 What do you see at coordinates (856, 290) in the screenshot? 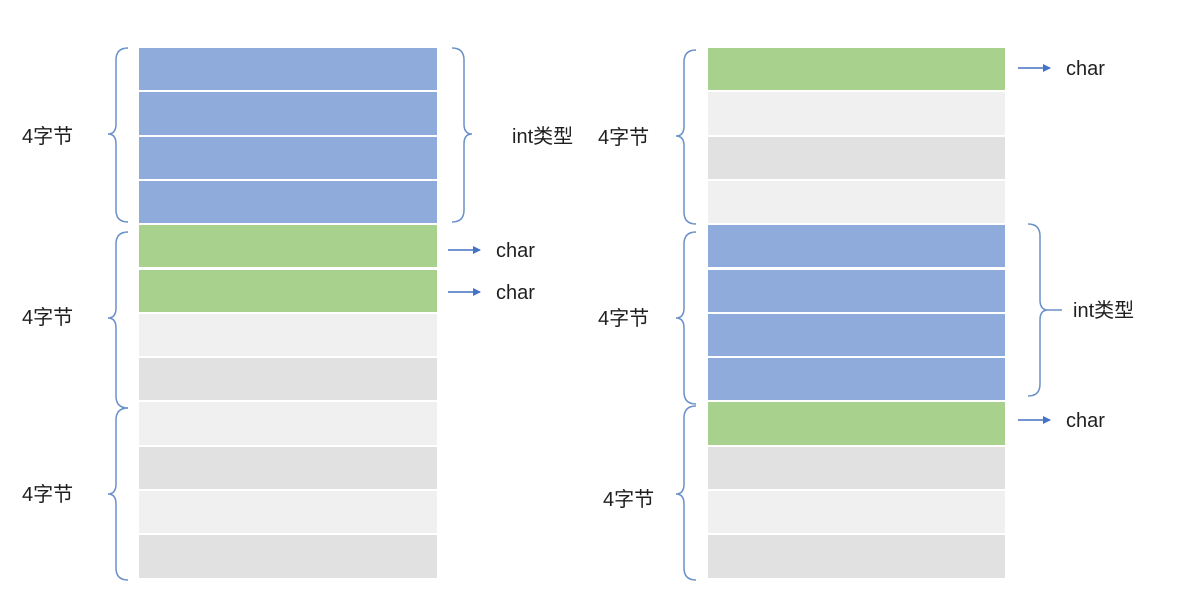
I see `right-cell-6-int` at bounding box center [856, 290].